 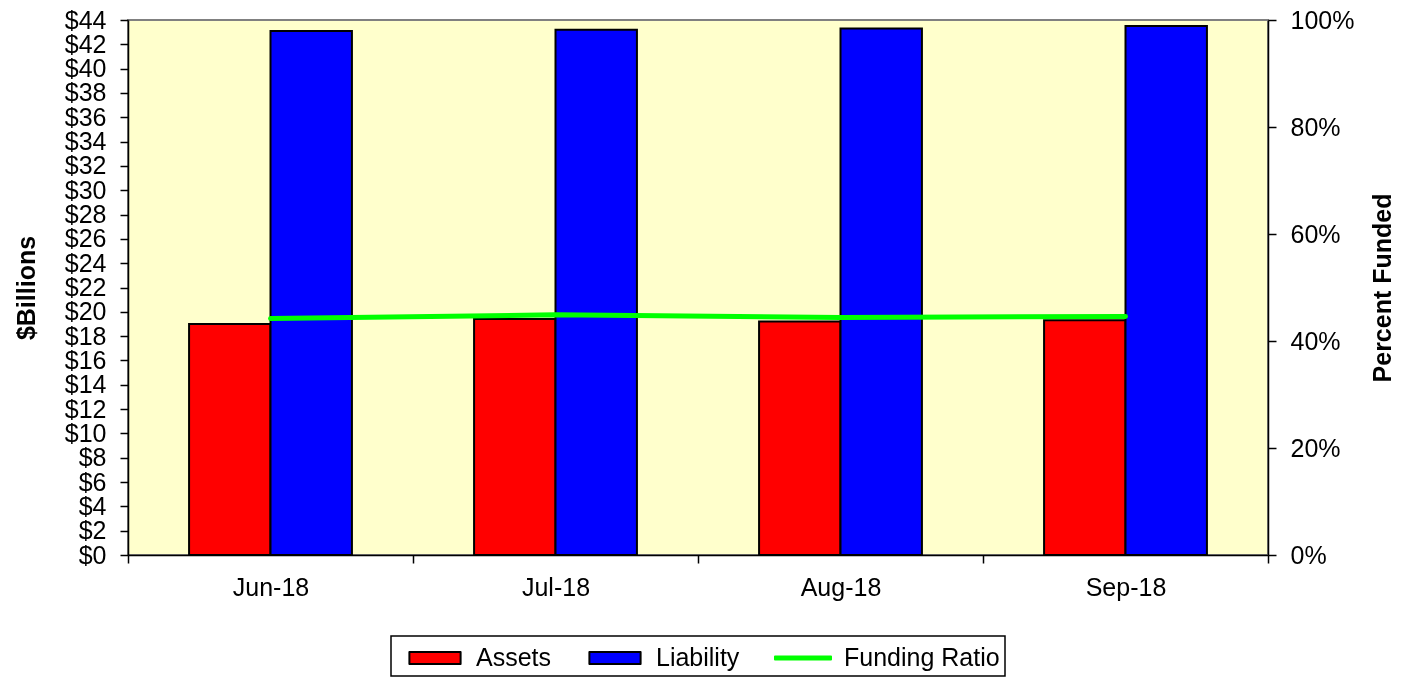 What do you see at coordinates (1382, 288) in the screenshot?
I see `y2-axis-title: Percent Funded` at bounding box center [1382, 288].